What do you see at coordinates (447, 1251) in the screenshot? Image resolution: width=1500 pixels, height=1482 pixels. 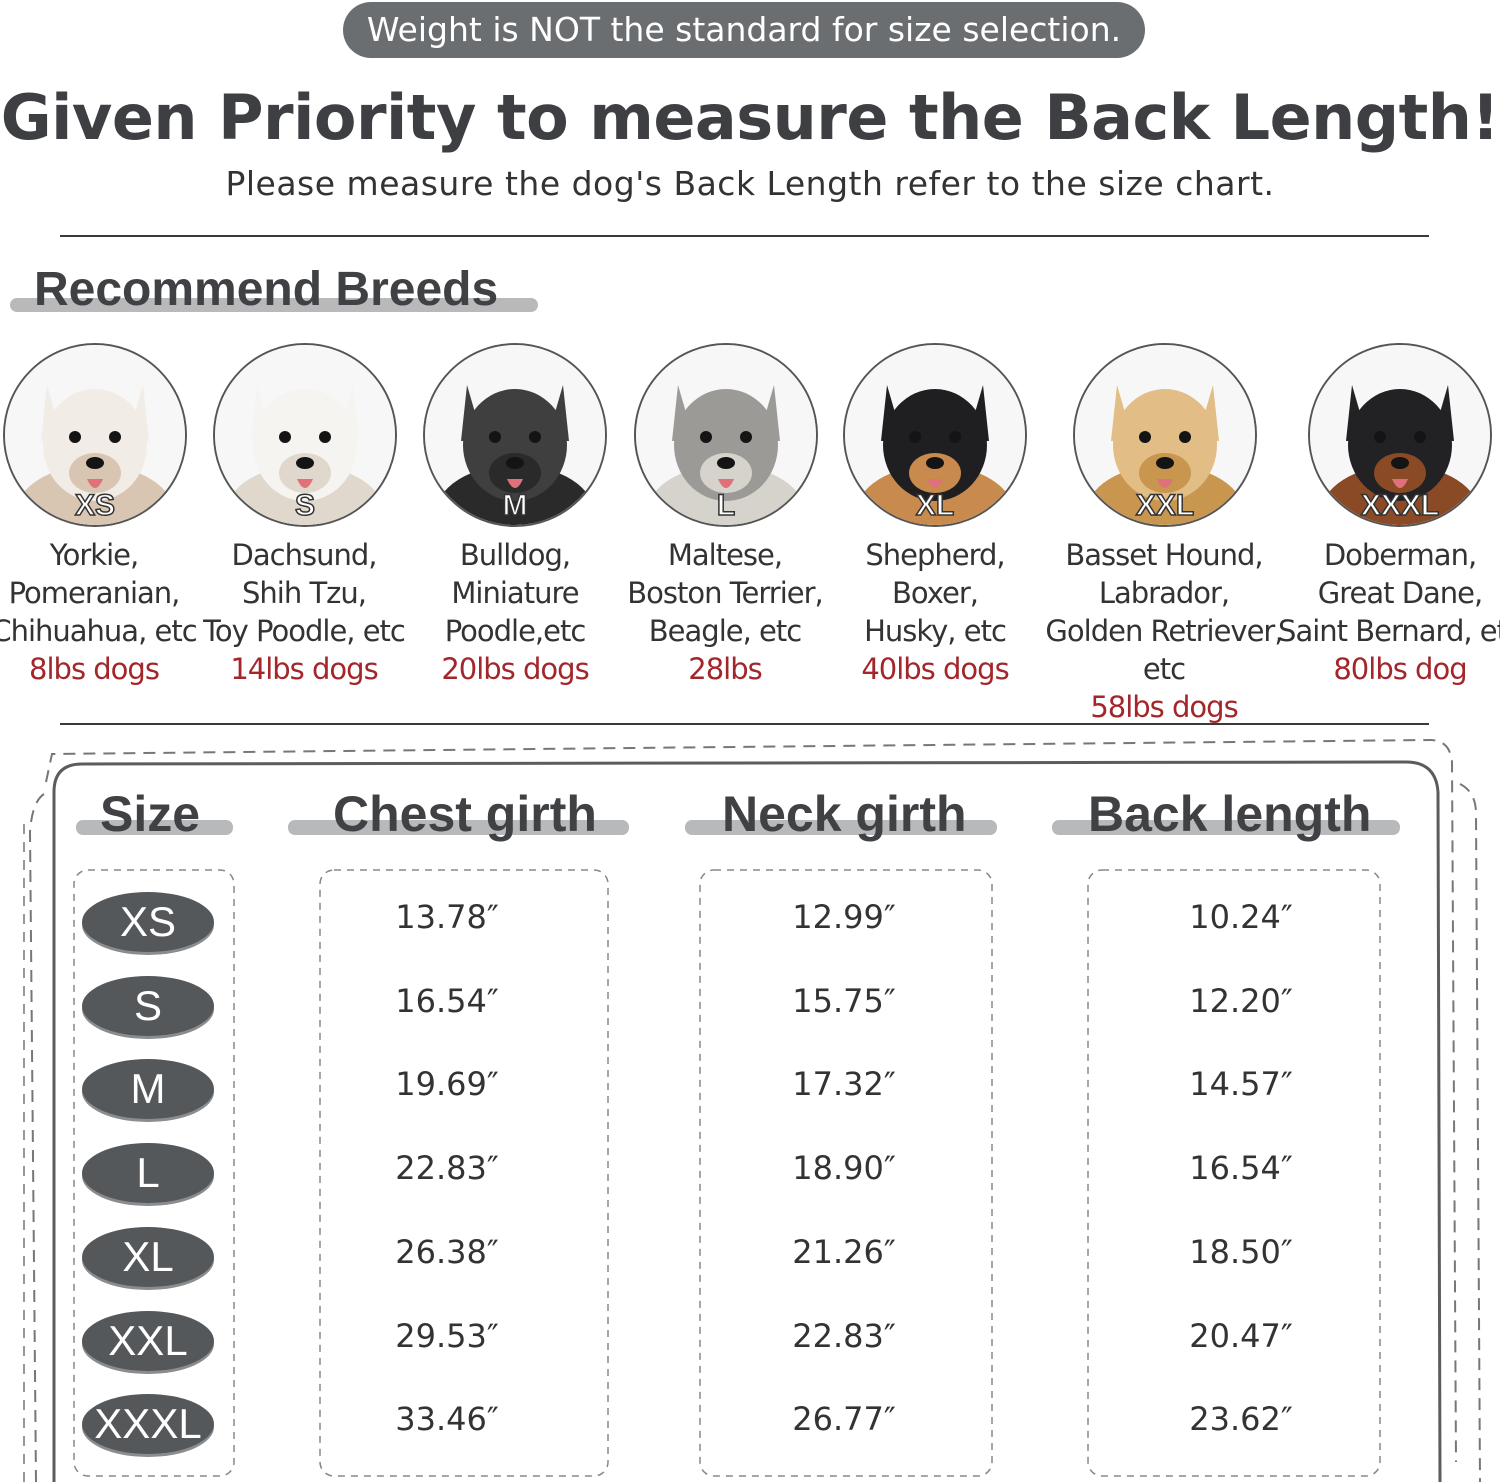 I see `chest-value-xl: 26.38″` at bounding box center [447, 1251].